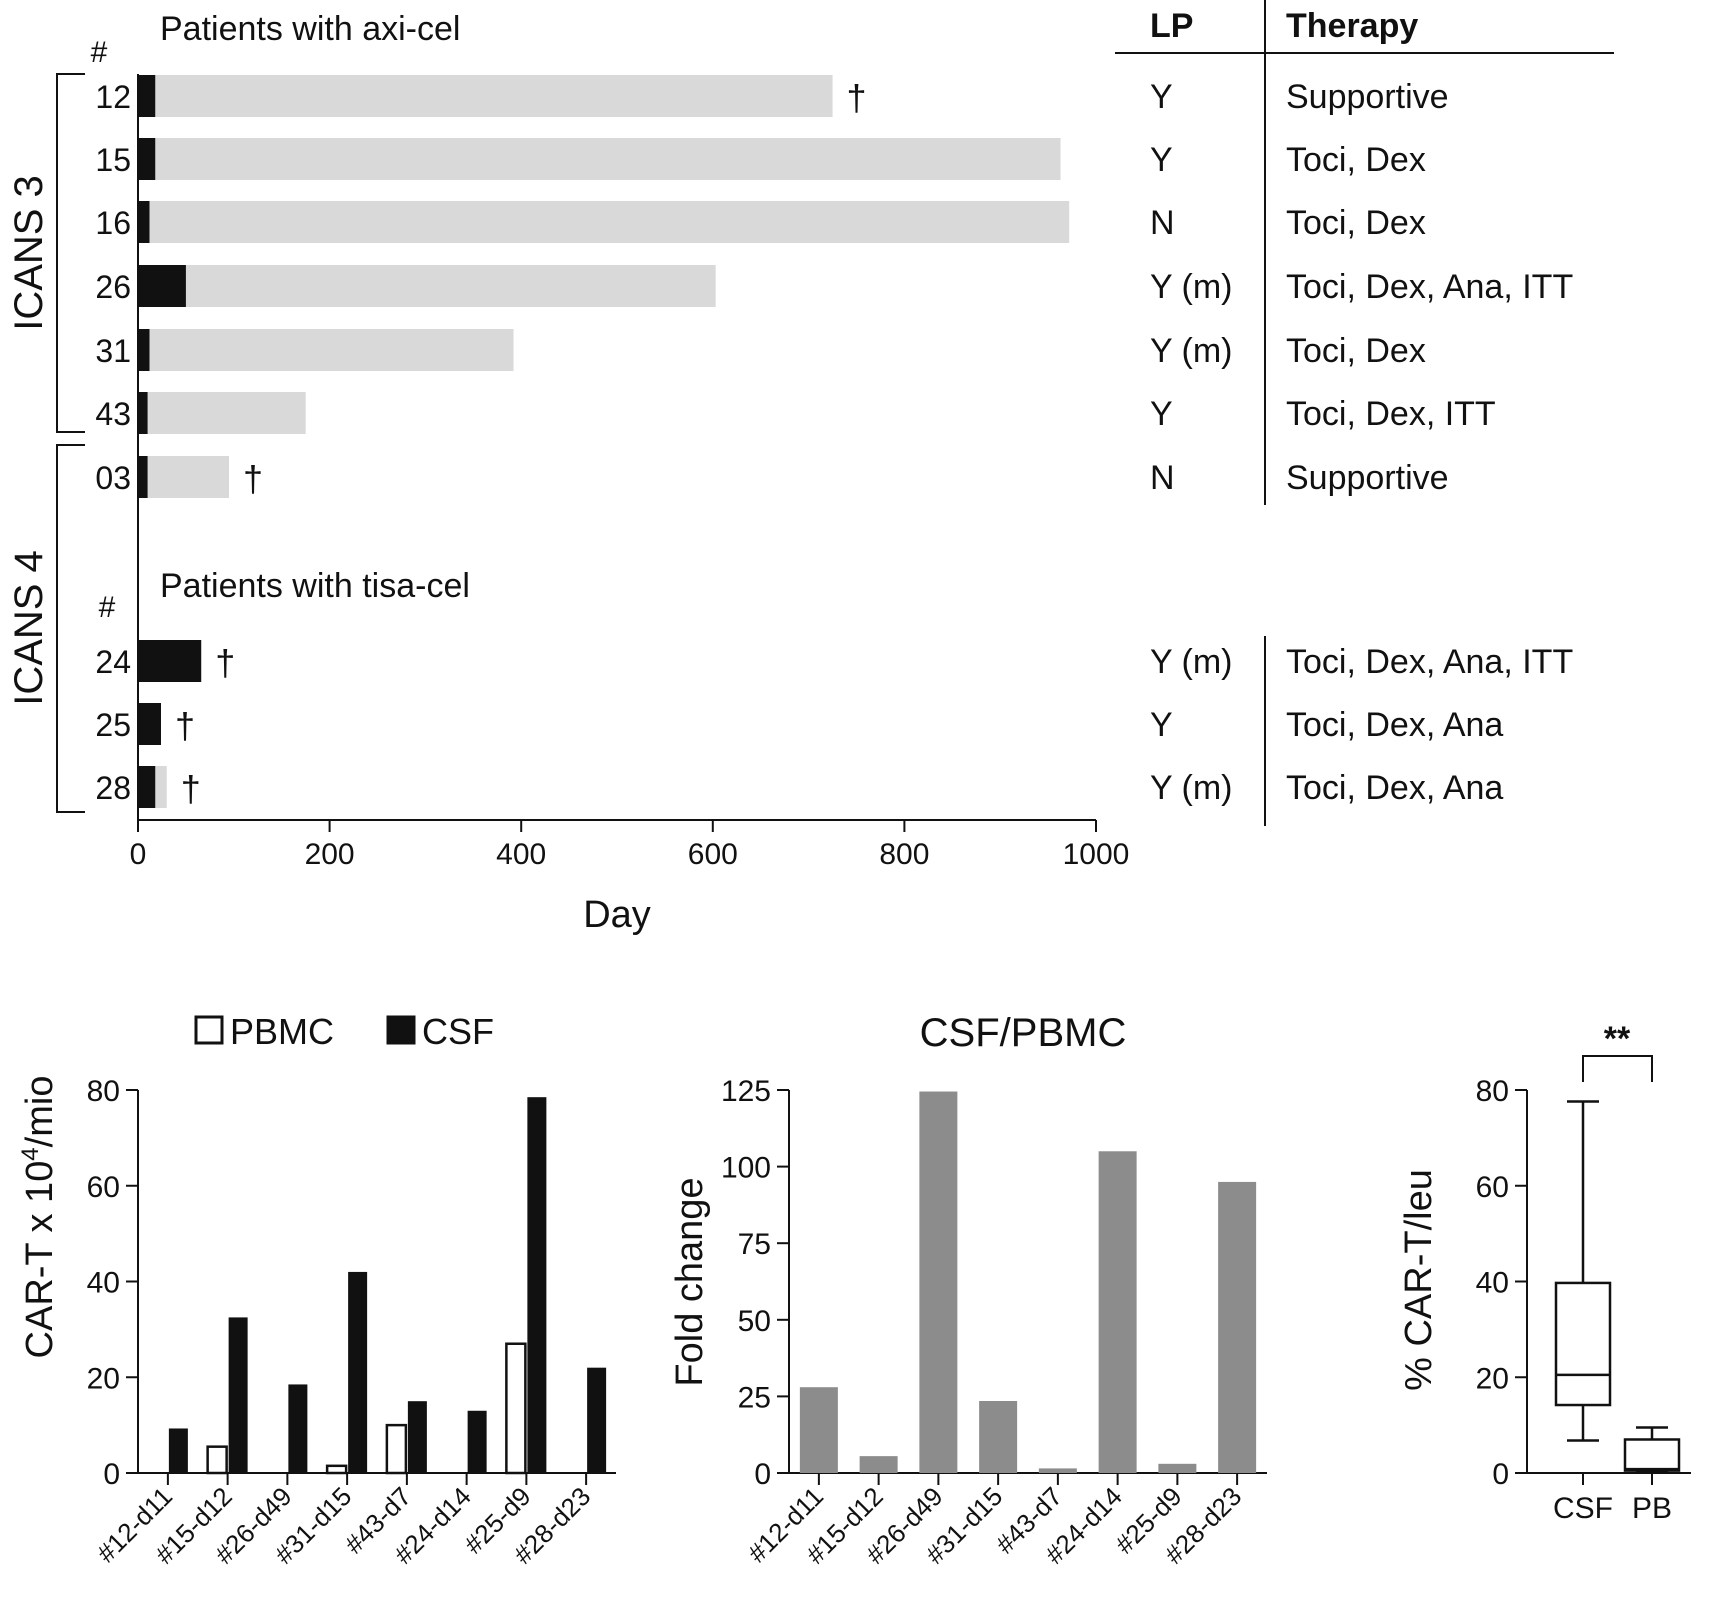 The image size is (1721, 1600). I want to click on group-label-icans4: ICANS 4, so click(29, 628).